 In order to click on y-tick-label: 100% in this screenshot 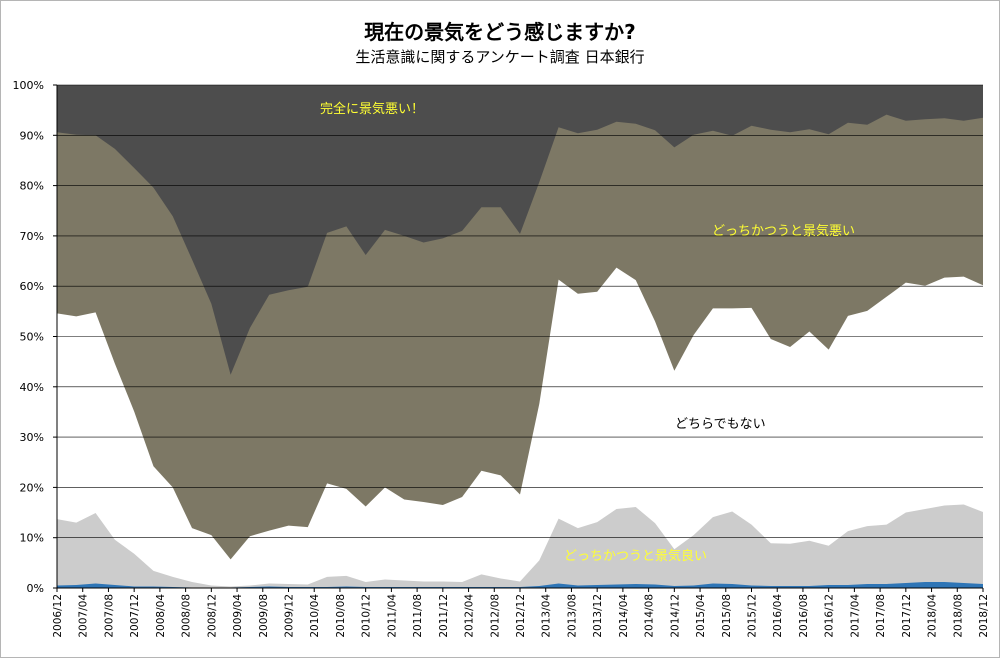, I will do `click(28, 85)`.